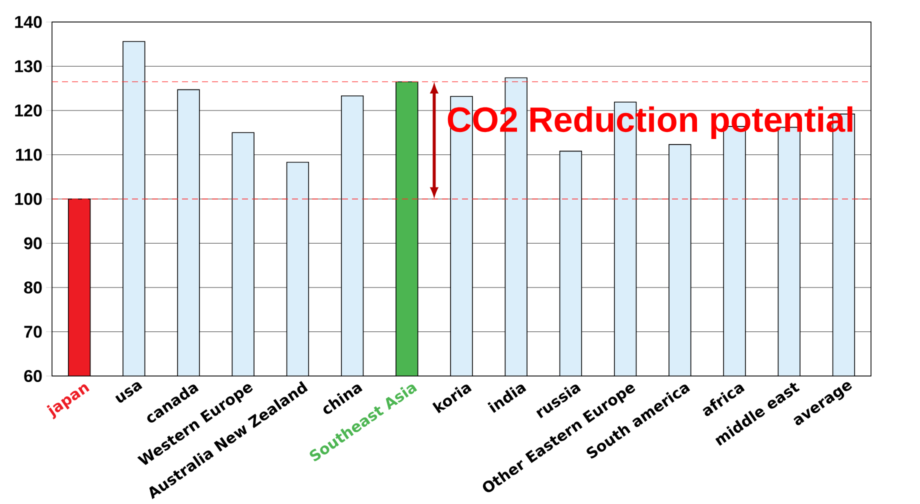 The height and width of the screenshot is (504, 920). I want to click on y-tick-label: 70, so click(33, 332).